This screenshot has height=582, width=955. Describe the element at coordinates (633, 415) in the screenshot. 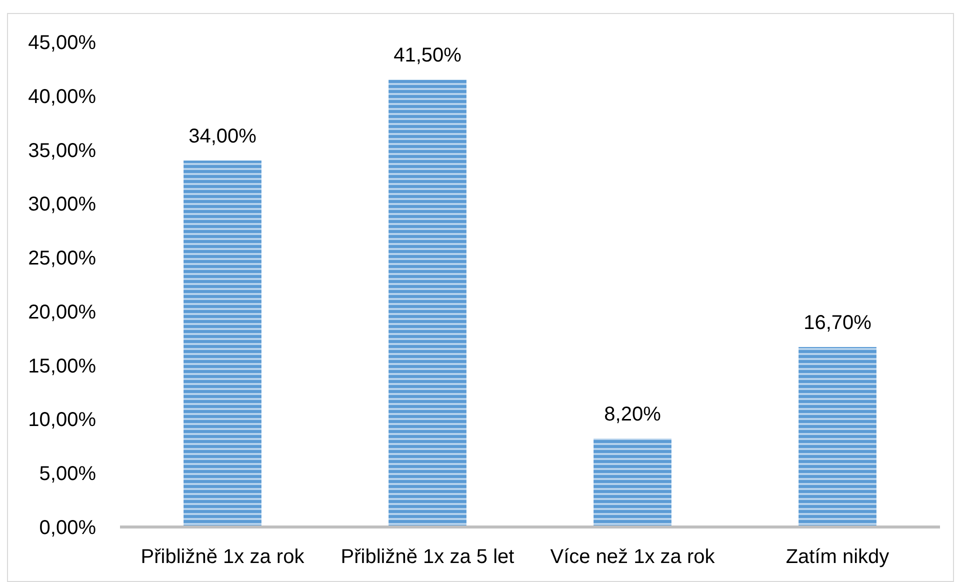

I see `data-label: 8,20%` at that location.